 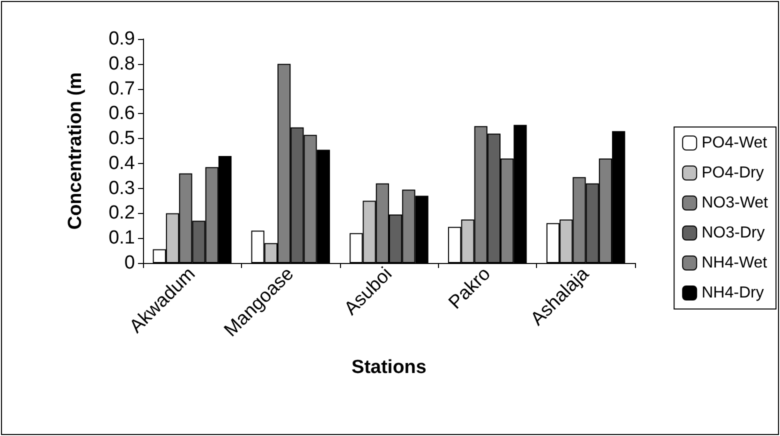 What do you see at coordinates (735, 143) in the screenshot?
I see `legend-label: PO4-Wet` at bounding box center [735, 143].